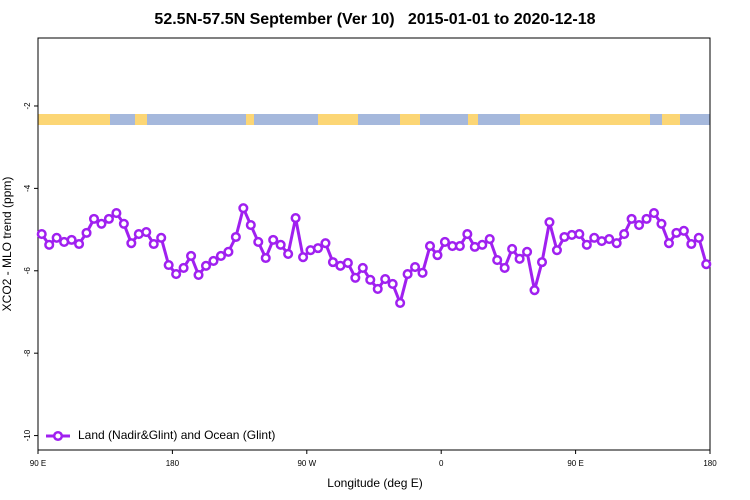 The width and height of the screenshot is (750, 500). I want to click on y-axis-label: XCO2 - MLO trend (ppm), so click(7, 244).